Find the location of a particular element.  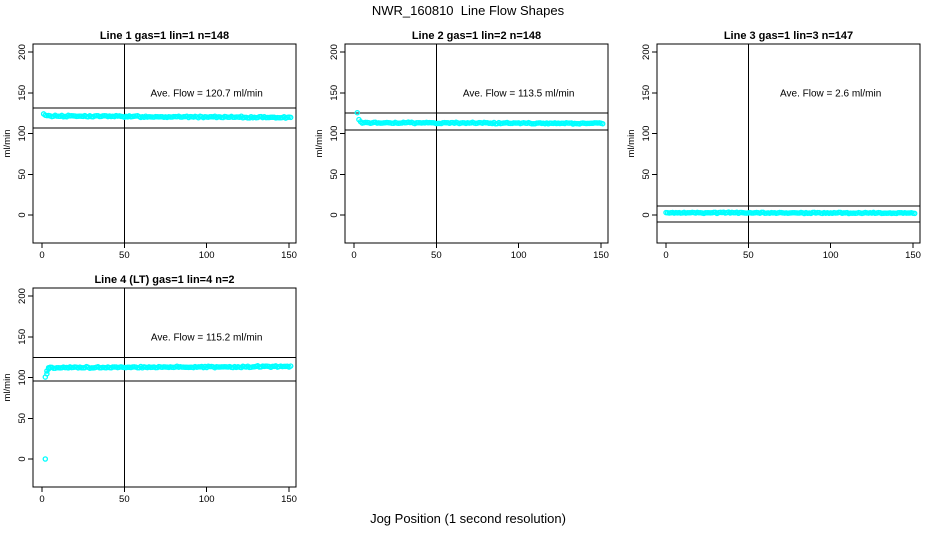

panel-title: Line 1 gas=1 lin=1 n=148 is located at coordinates (164, 36).